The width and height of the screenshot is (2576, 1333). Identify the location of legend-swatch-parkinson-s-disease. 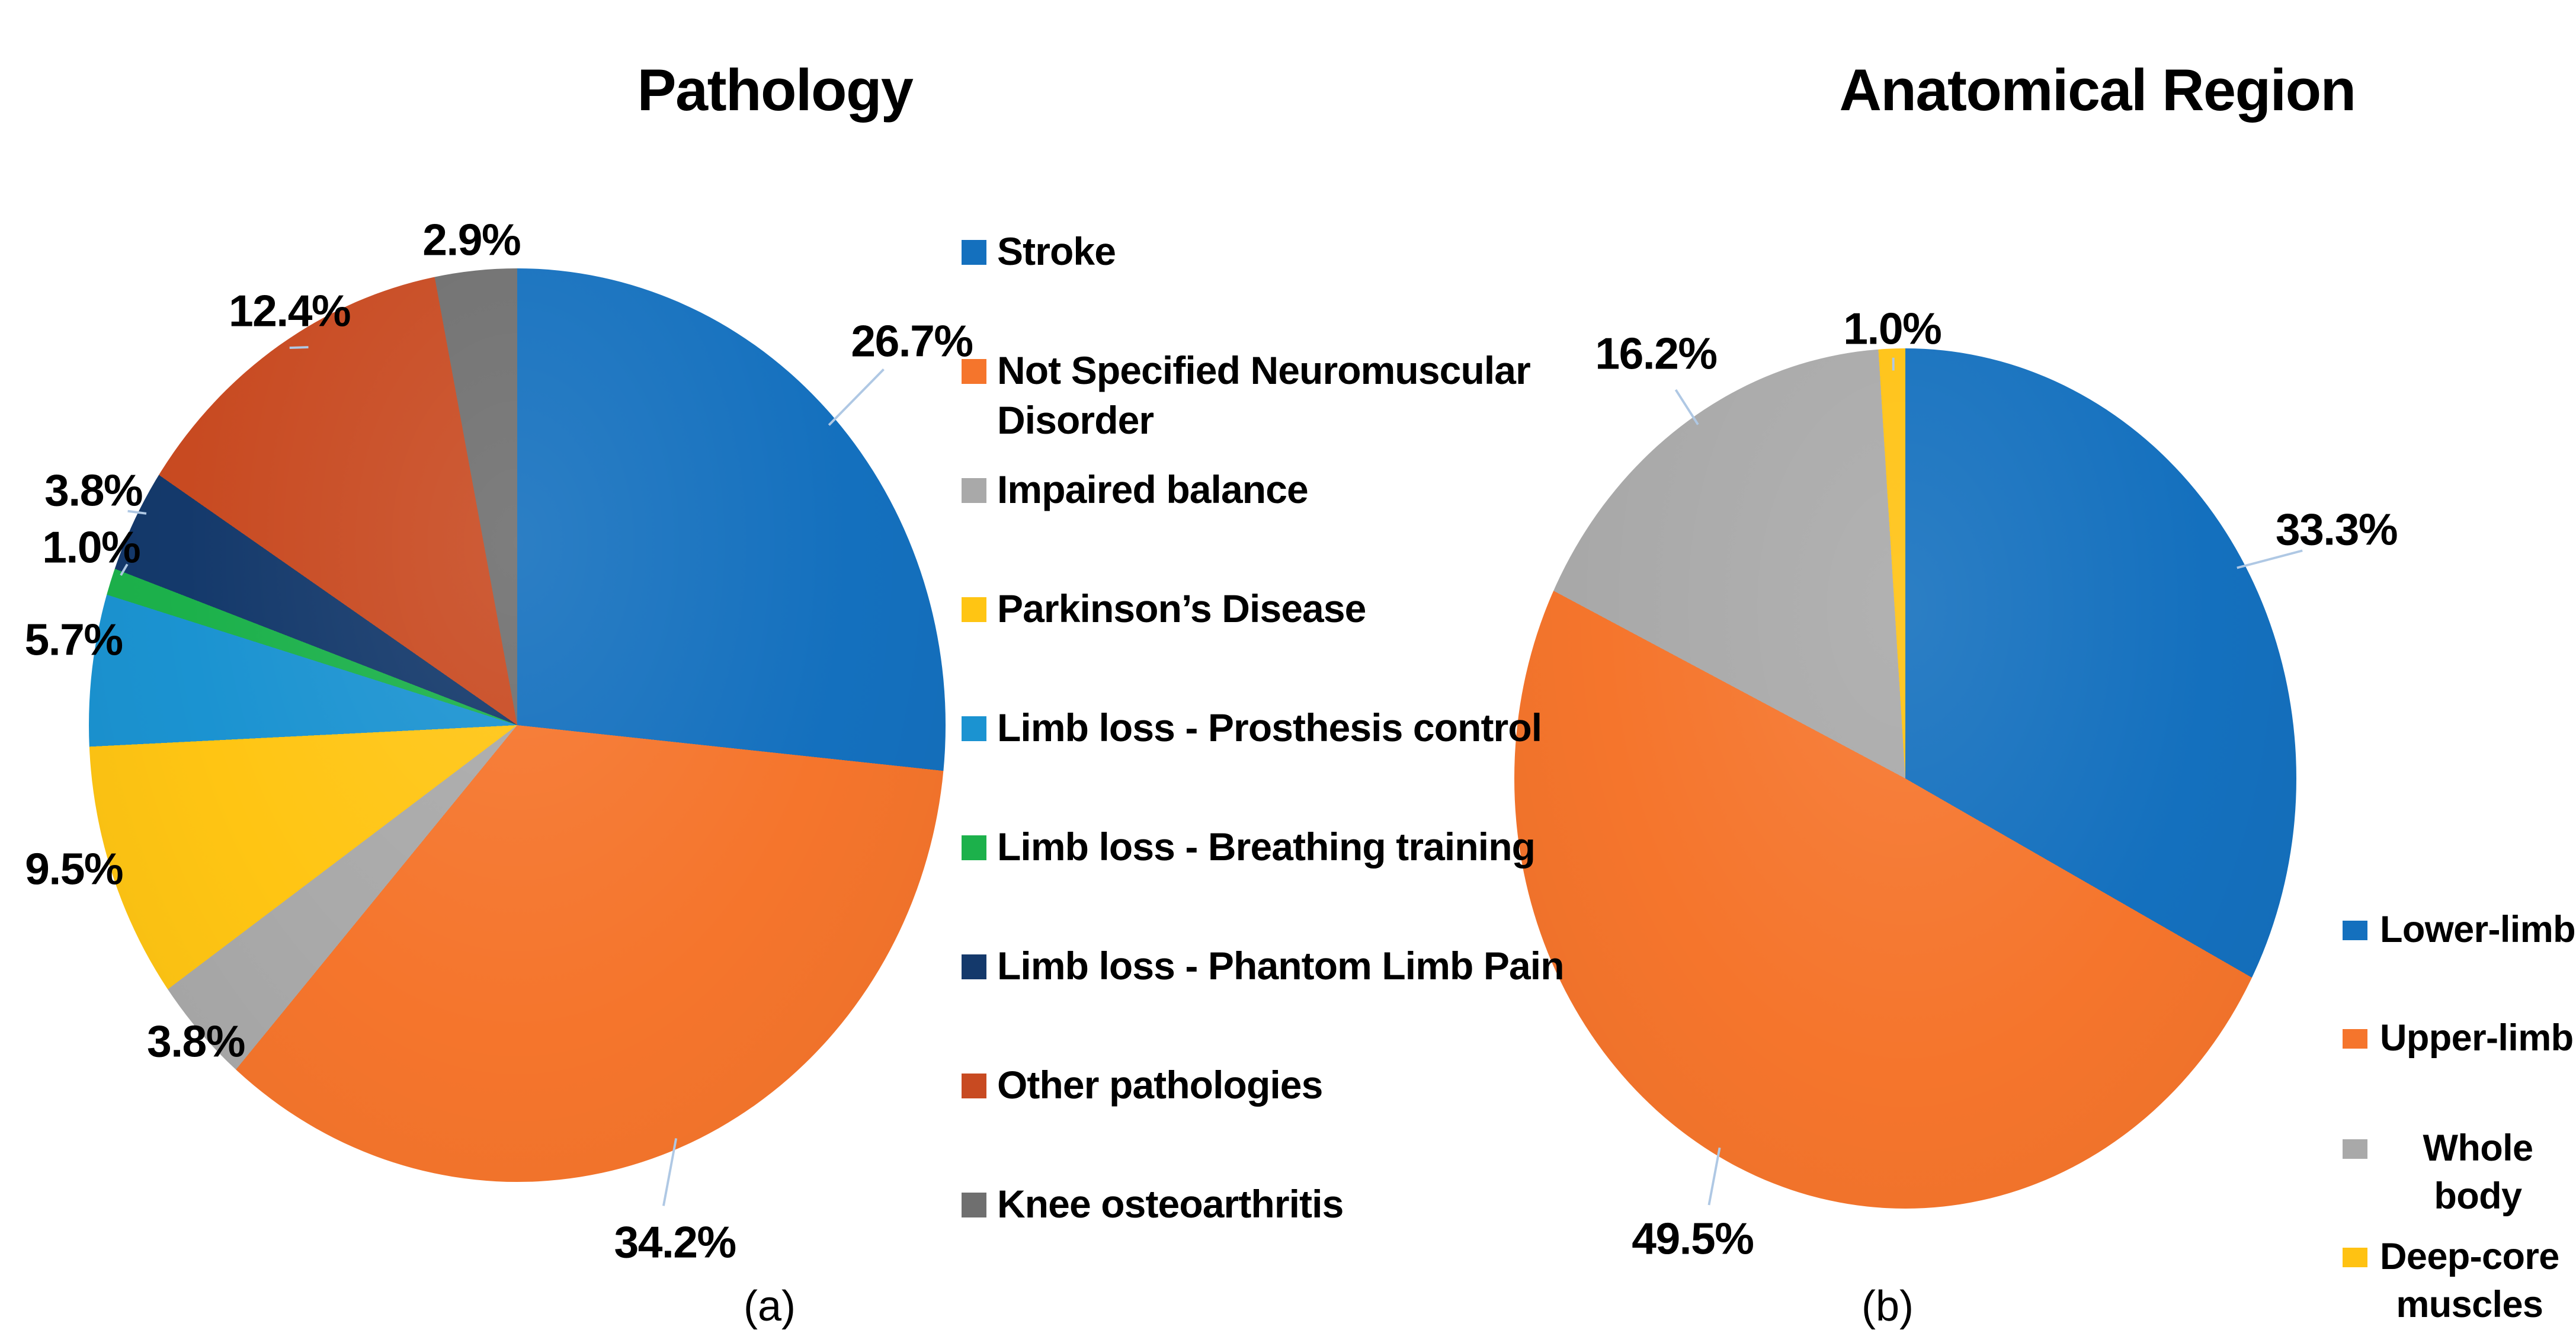
(974, 609).